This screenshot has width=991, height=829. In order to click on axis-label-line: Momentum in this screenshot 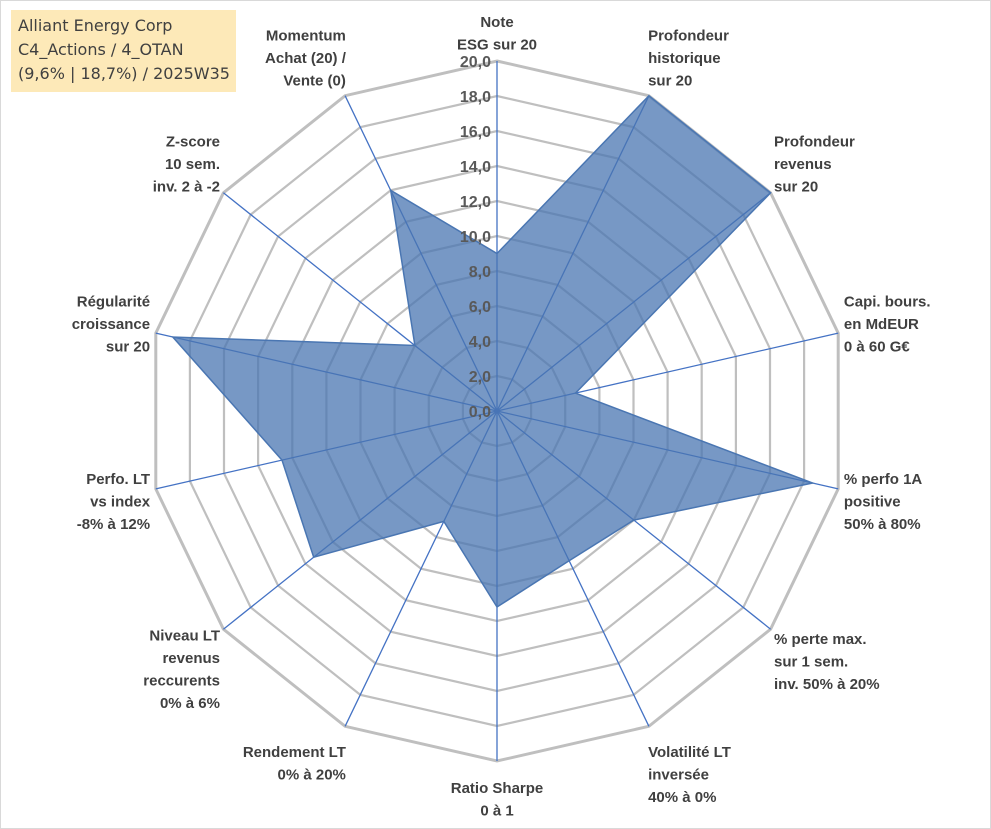, I will do `click(306, 35)`.